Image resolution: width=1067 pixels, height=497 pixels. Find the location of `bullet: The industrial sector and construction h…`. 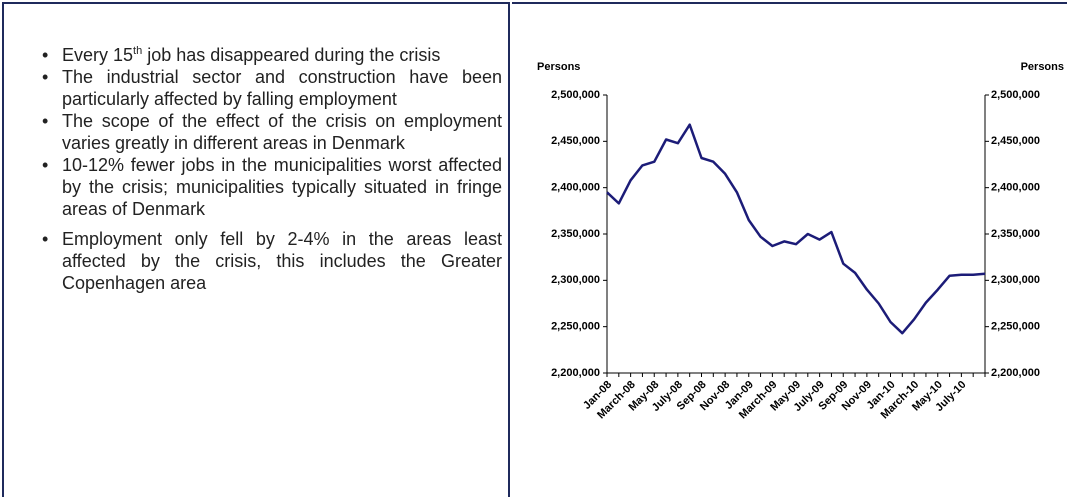

bullet: The industrial sector and construction h… is located at coordinates (270, 88).